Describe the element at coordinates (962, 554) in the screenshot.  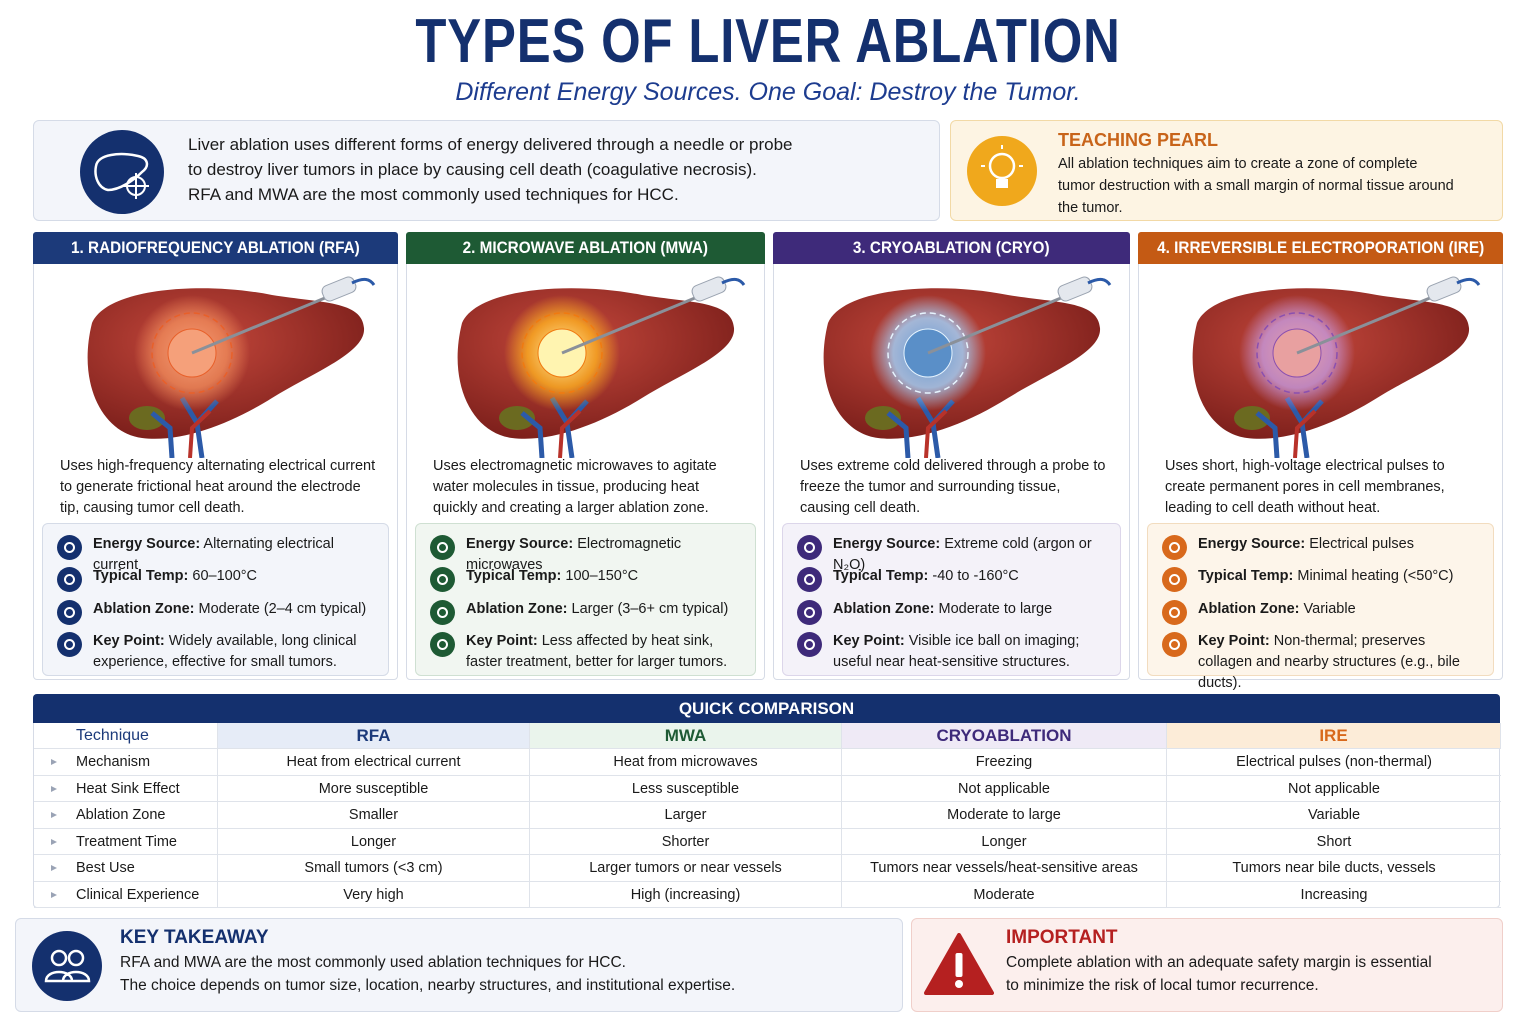
I see `fact-text: Extreme cold (argon or N₂O)` at that location.